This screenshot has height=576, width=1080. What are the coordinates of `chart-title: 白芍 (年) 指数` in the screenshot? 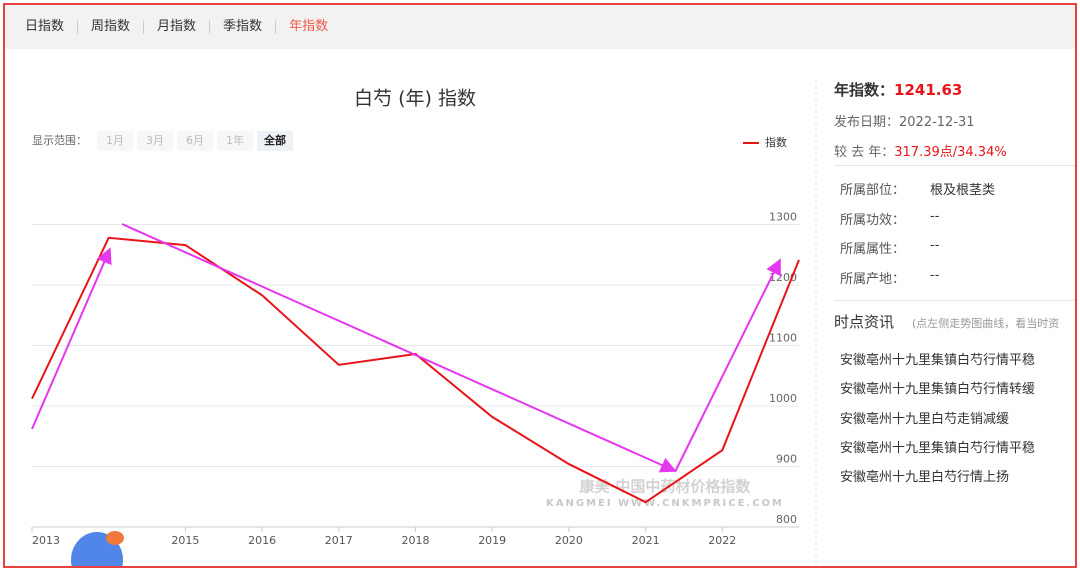 It's located at (415, 99).